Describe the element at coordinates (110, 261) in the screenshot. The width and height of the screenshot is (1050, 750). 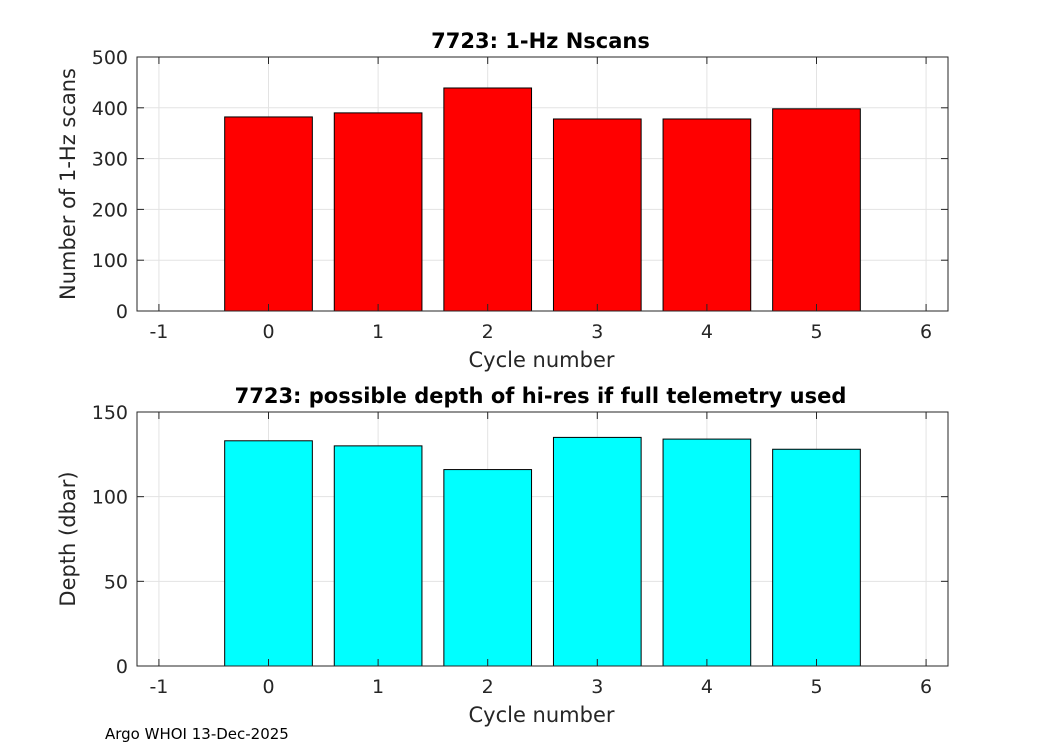
I see `chart1-y-tick-label: 100` at that location.